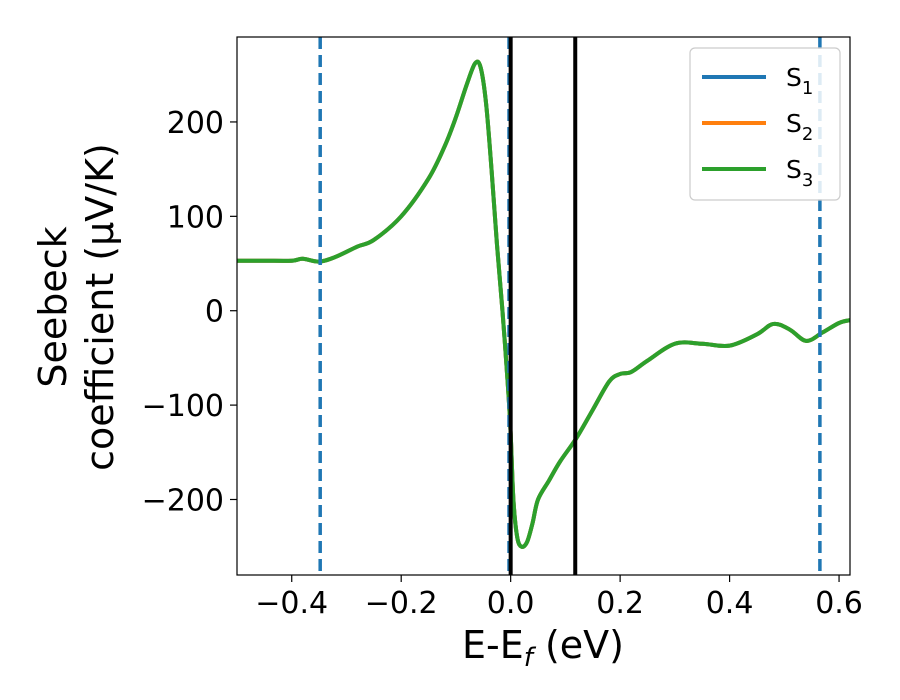 The height and width of the screenshot is (700, 900). I want to click on x-tick-label: −0.2, so click(401, 603).